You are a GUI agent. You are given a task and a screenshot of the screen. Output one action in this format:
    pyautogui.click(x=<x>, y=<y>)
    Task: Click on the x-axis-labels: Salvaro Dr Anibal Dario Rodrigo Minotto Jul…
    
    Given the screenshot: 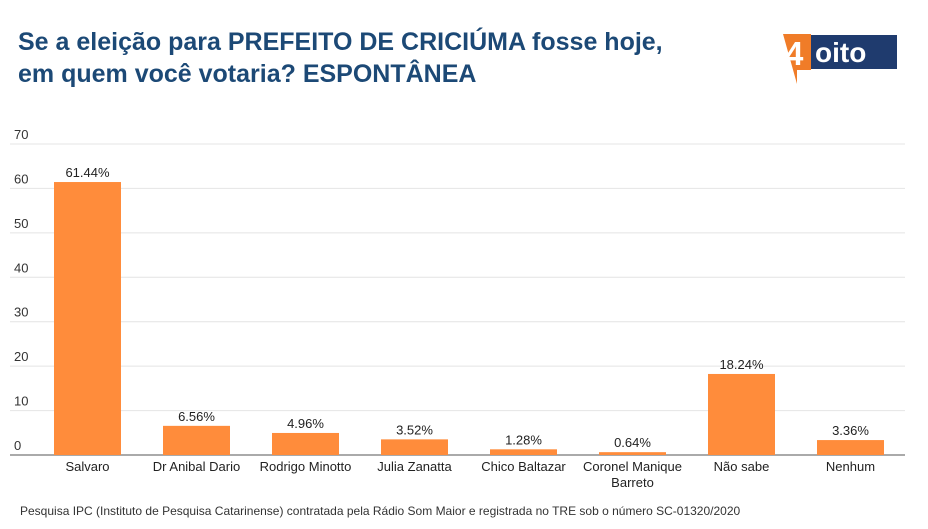 What is the action you would take?
    pyautogui.click(x=470, y=474)
    